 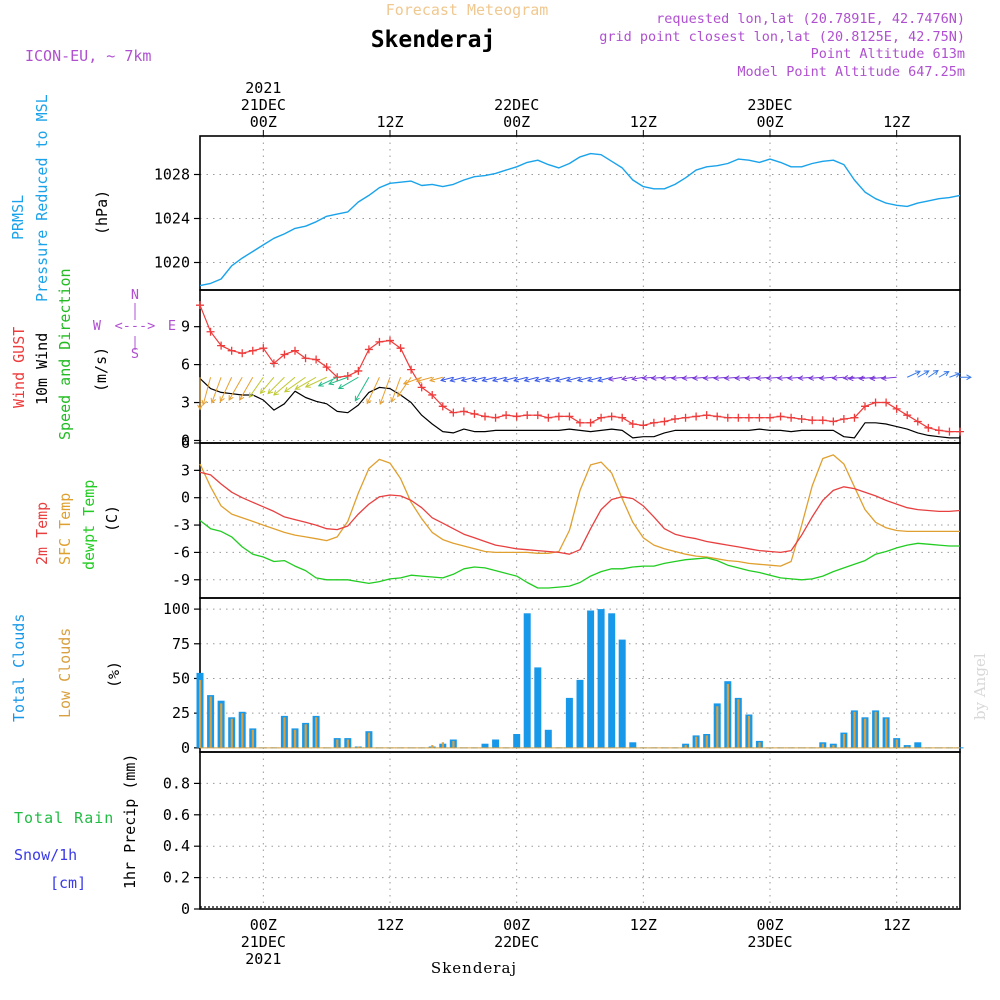 I want to click on y-tick-label: 75, so click(x=181, y=644).